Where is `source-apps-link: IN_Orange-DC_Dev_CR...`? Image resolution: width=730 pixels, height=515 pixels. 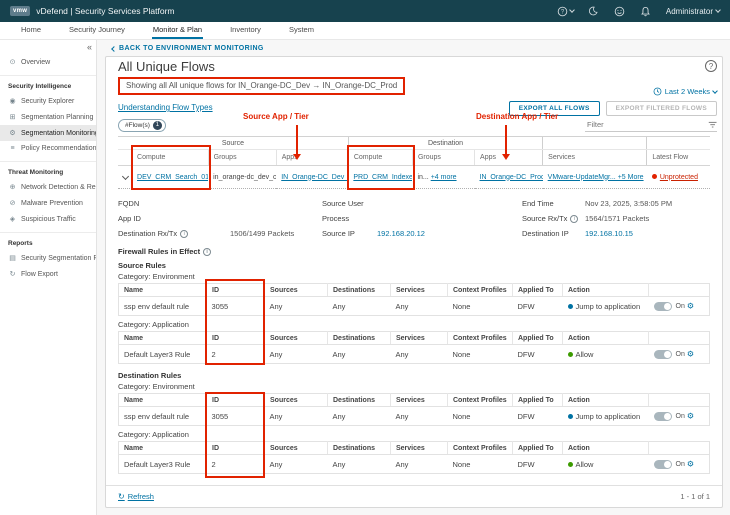 source-apps-link: IN_Orange-DC_Dev_CR... is located at coordinates (315, 177).